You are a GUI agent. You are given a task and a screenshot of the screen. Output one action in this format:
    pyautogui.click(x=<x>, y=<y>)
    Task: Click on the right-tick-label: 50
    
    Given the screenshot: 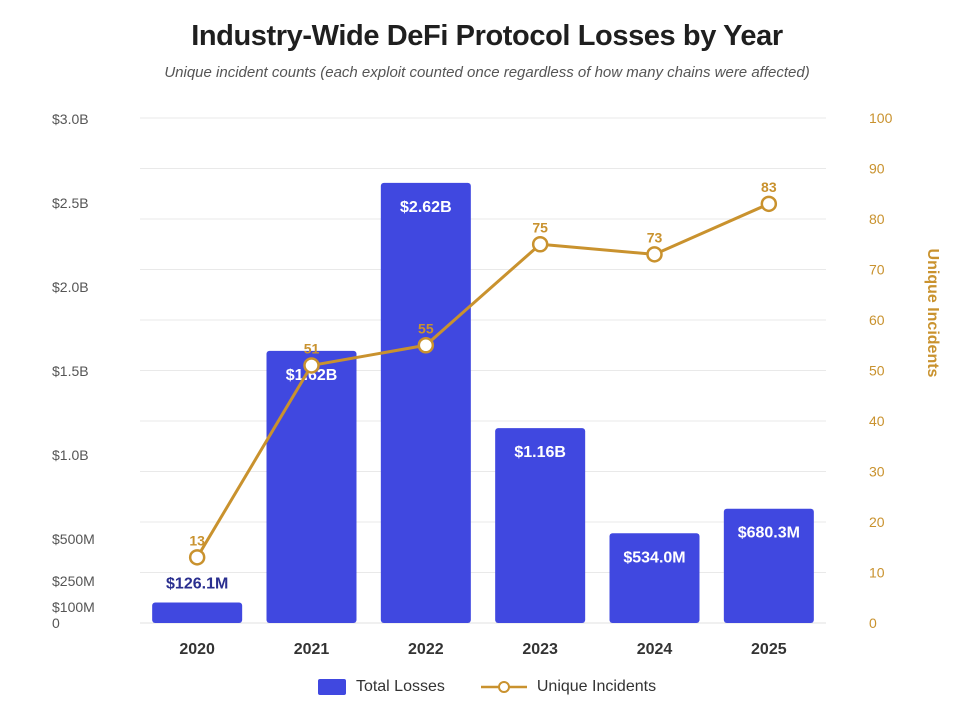 What is the action you would take?
    pyautogui.click(x=877, y=371)
    